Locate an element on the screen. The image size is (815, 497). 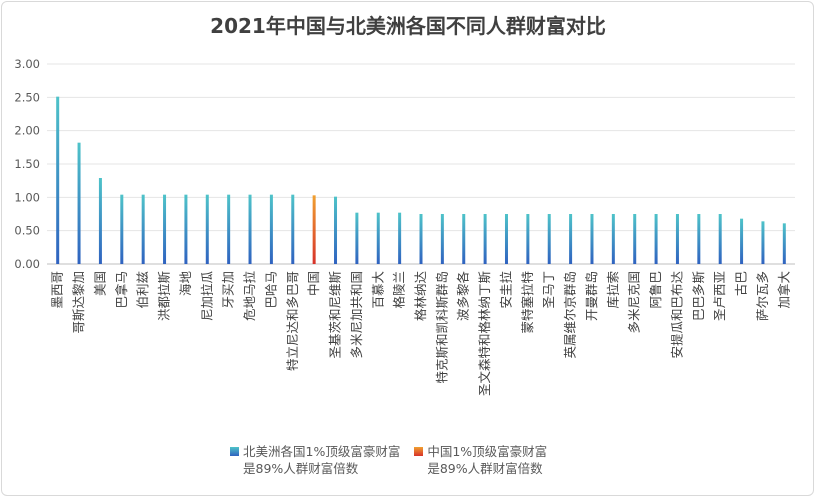
legend-item-china: 中国1%顶级富豪财富 是89%人群财富倍数 is located at coordinates (480, 460).